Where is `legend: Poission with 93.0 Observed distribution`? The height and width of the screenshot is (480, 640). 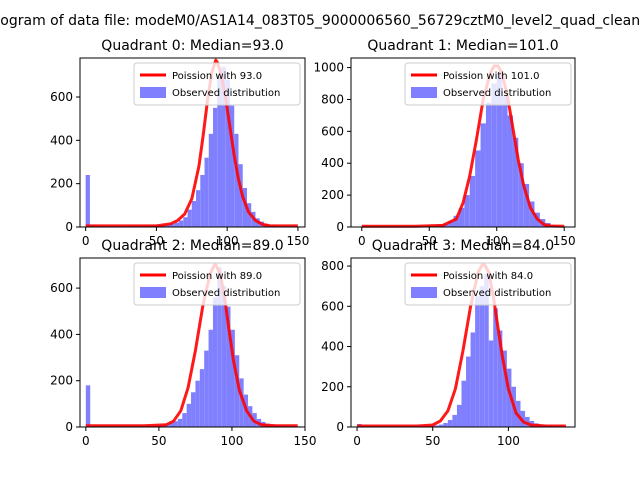 legend: Poission with 93.0 Observed distribution is located at coordinates (217, 84).